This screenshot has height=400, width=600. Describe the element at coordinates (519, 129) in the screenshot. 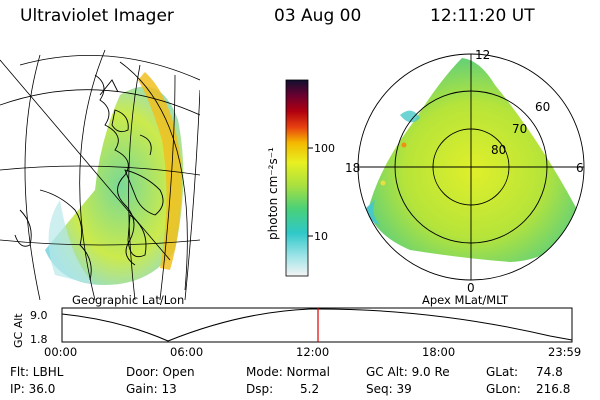

I see `mlat-70-label: 70` at that location.